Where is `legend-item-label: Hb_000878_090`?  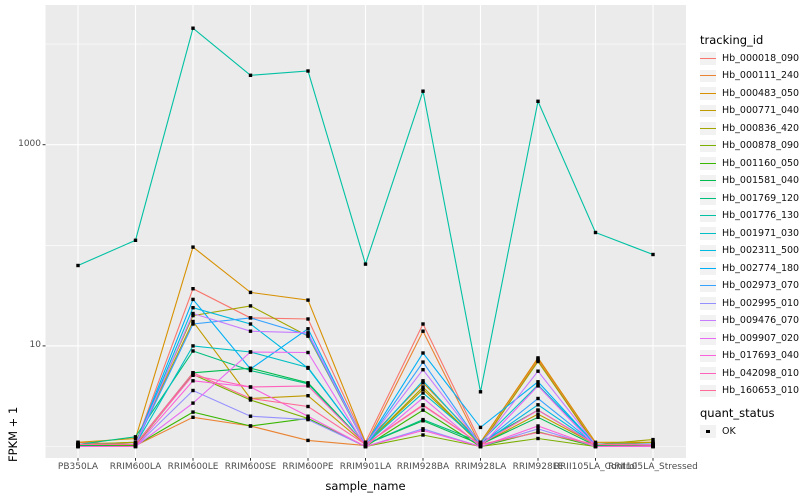 legend-item-label: Hb_000878_090 is located at coordinates (761, 146).